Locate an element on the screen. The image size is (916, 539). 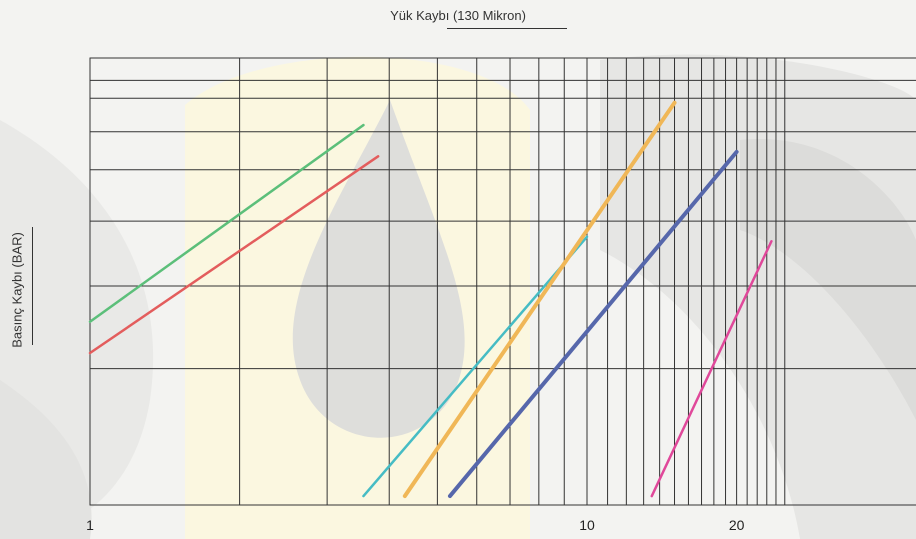
x-tick-label: 10 is located at coordinates (587, 525).